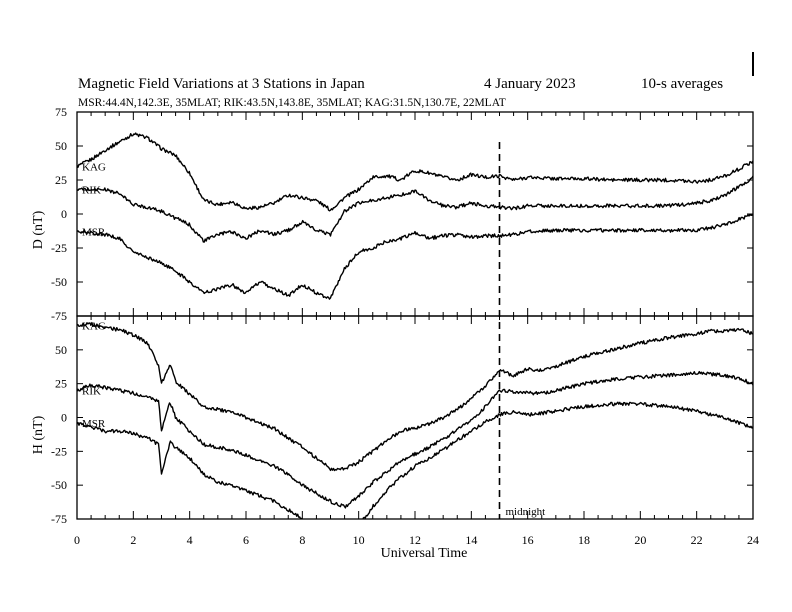 The image size is (792, 612). I want to click on x-tick-label: 16, so click(528, 540).